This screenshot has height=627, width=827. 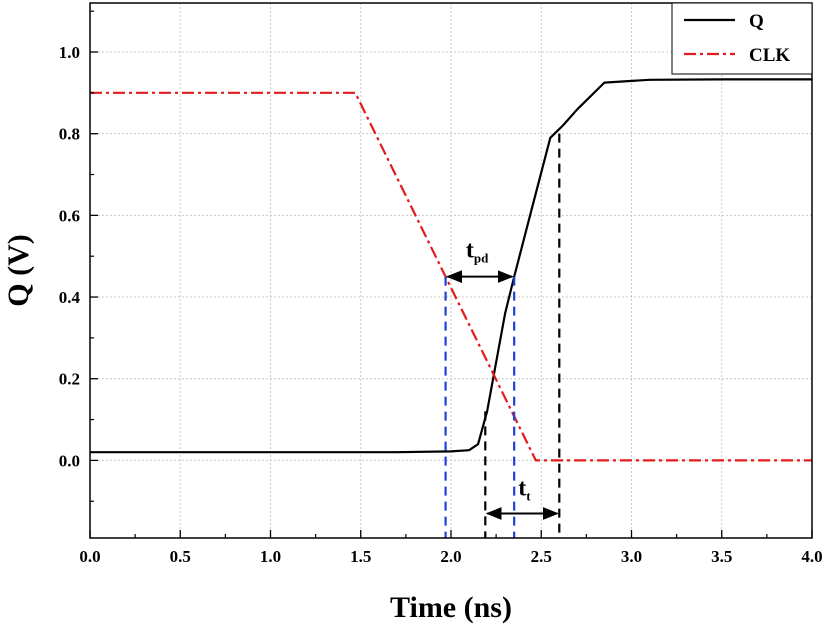 I want to click on tpd-label: tpd, so click(x=477, y=252).